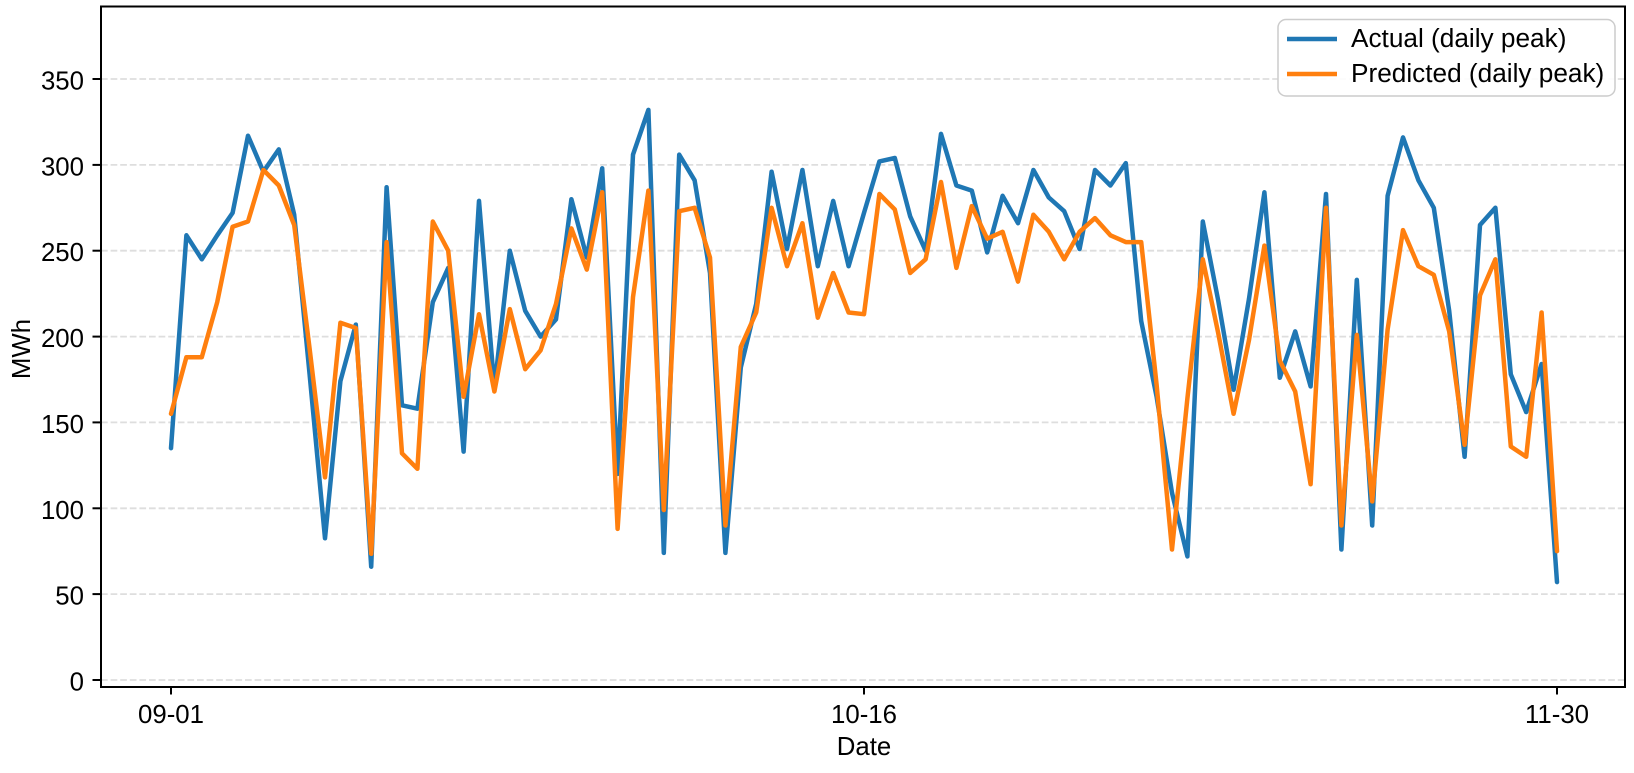  I want to click on svg-text: Predicted (daily peak), so click(1477, 73).